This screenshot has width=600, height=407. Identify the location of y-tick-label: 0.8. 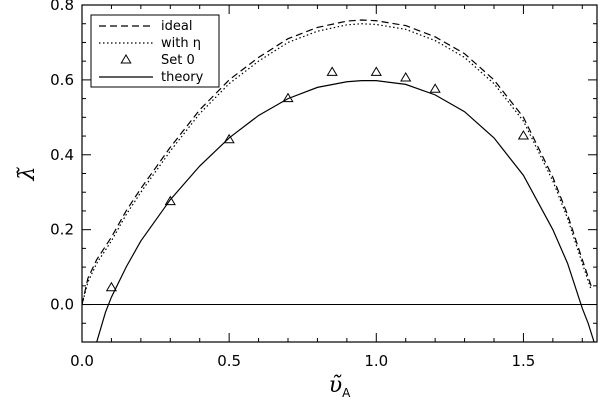
(62, 7).